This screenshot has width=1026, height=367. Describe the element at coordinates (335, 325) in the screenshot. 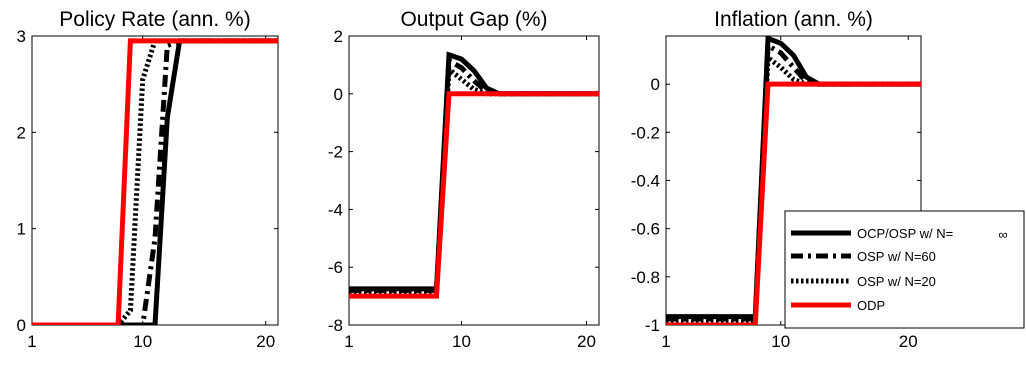

I see `y-tick-label: -8` at that location.